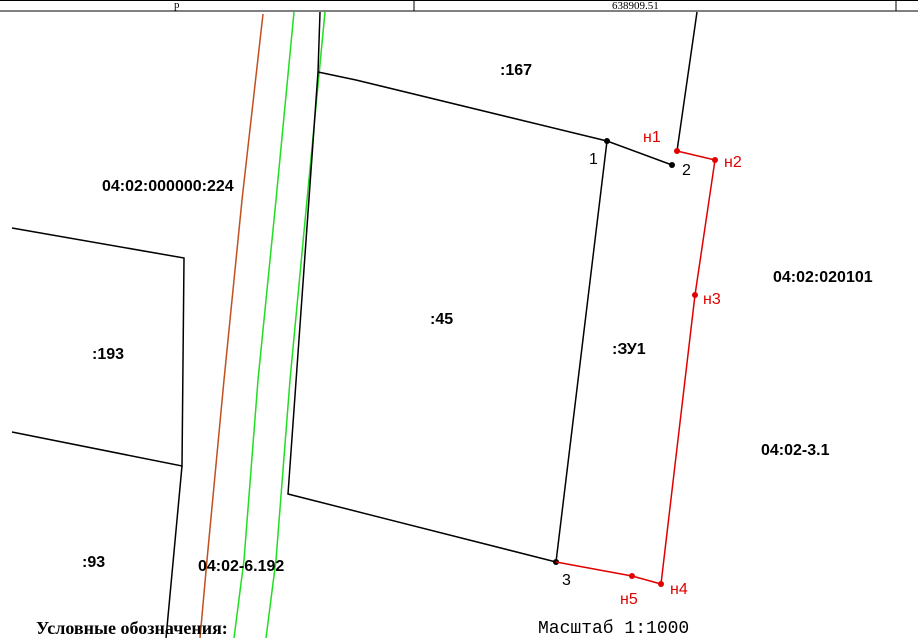 The height and width of the screenshot is (643, 918). What do you see at coordinates (715, 160) in the screenshot?
I see `vertex-n2-dot` at bounding box center [715, 160].